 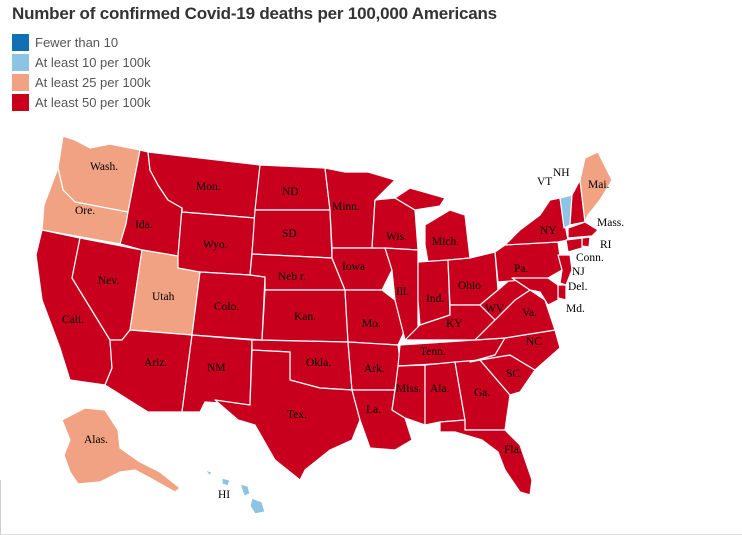 I want to click on label-ma: Mass., so click(x=610, y=223).